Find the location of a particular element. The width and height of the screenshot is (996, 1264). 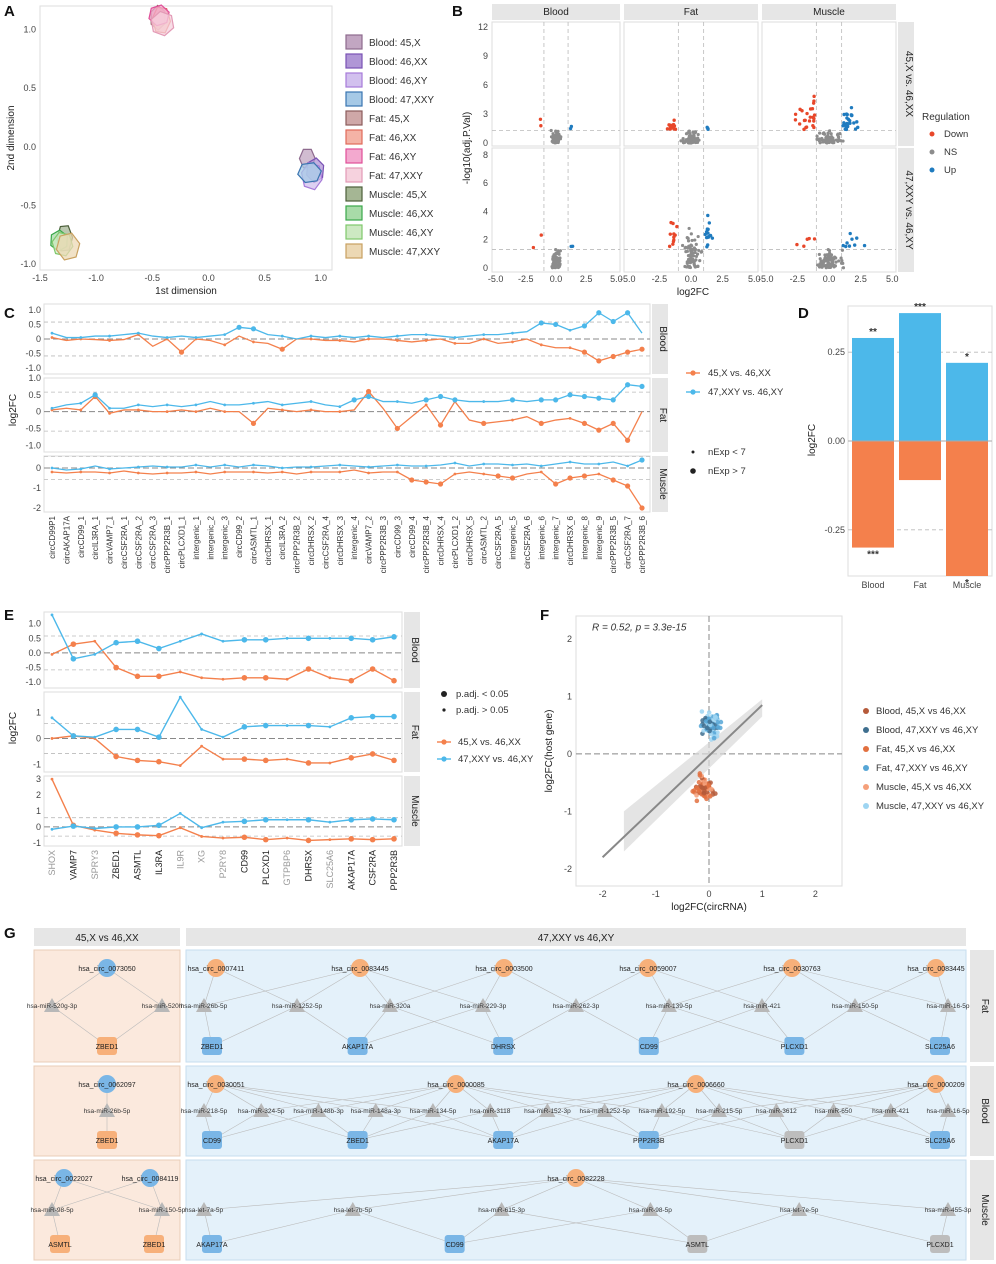

group-hull is located at coordinates (68, 246).